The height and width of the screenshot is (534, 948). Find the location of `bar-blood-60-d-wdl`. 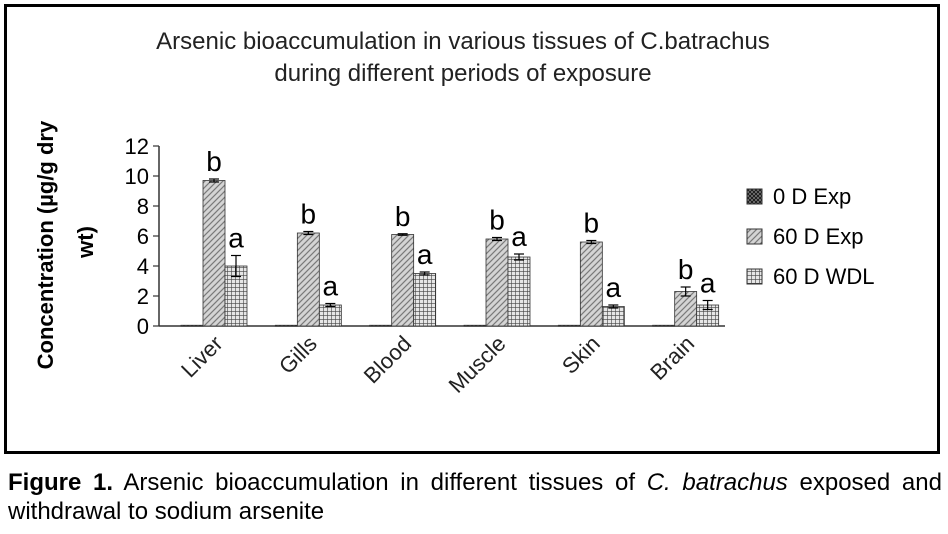

bar-blood-60-d-wdl is located at coordinates (425, 300).